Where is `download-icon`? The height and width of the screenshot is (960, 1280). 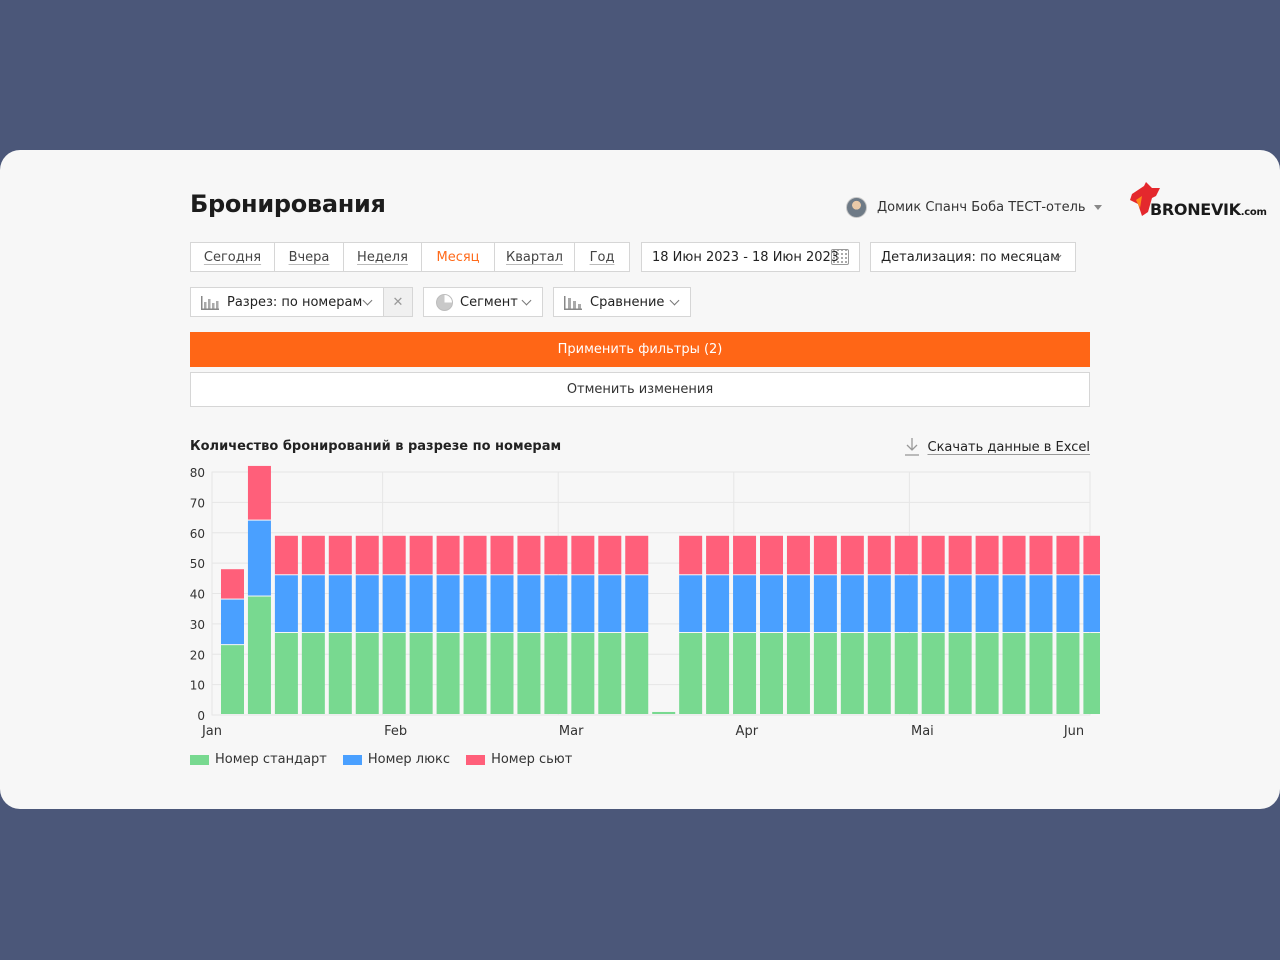
download-icon is located at coordinates (911, 447).